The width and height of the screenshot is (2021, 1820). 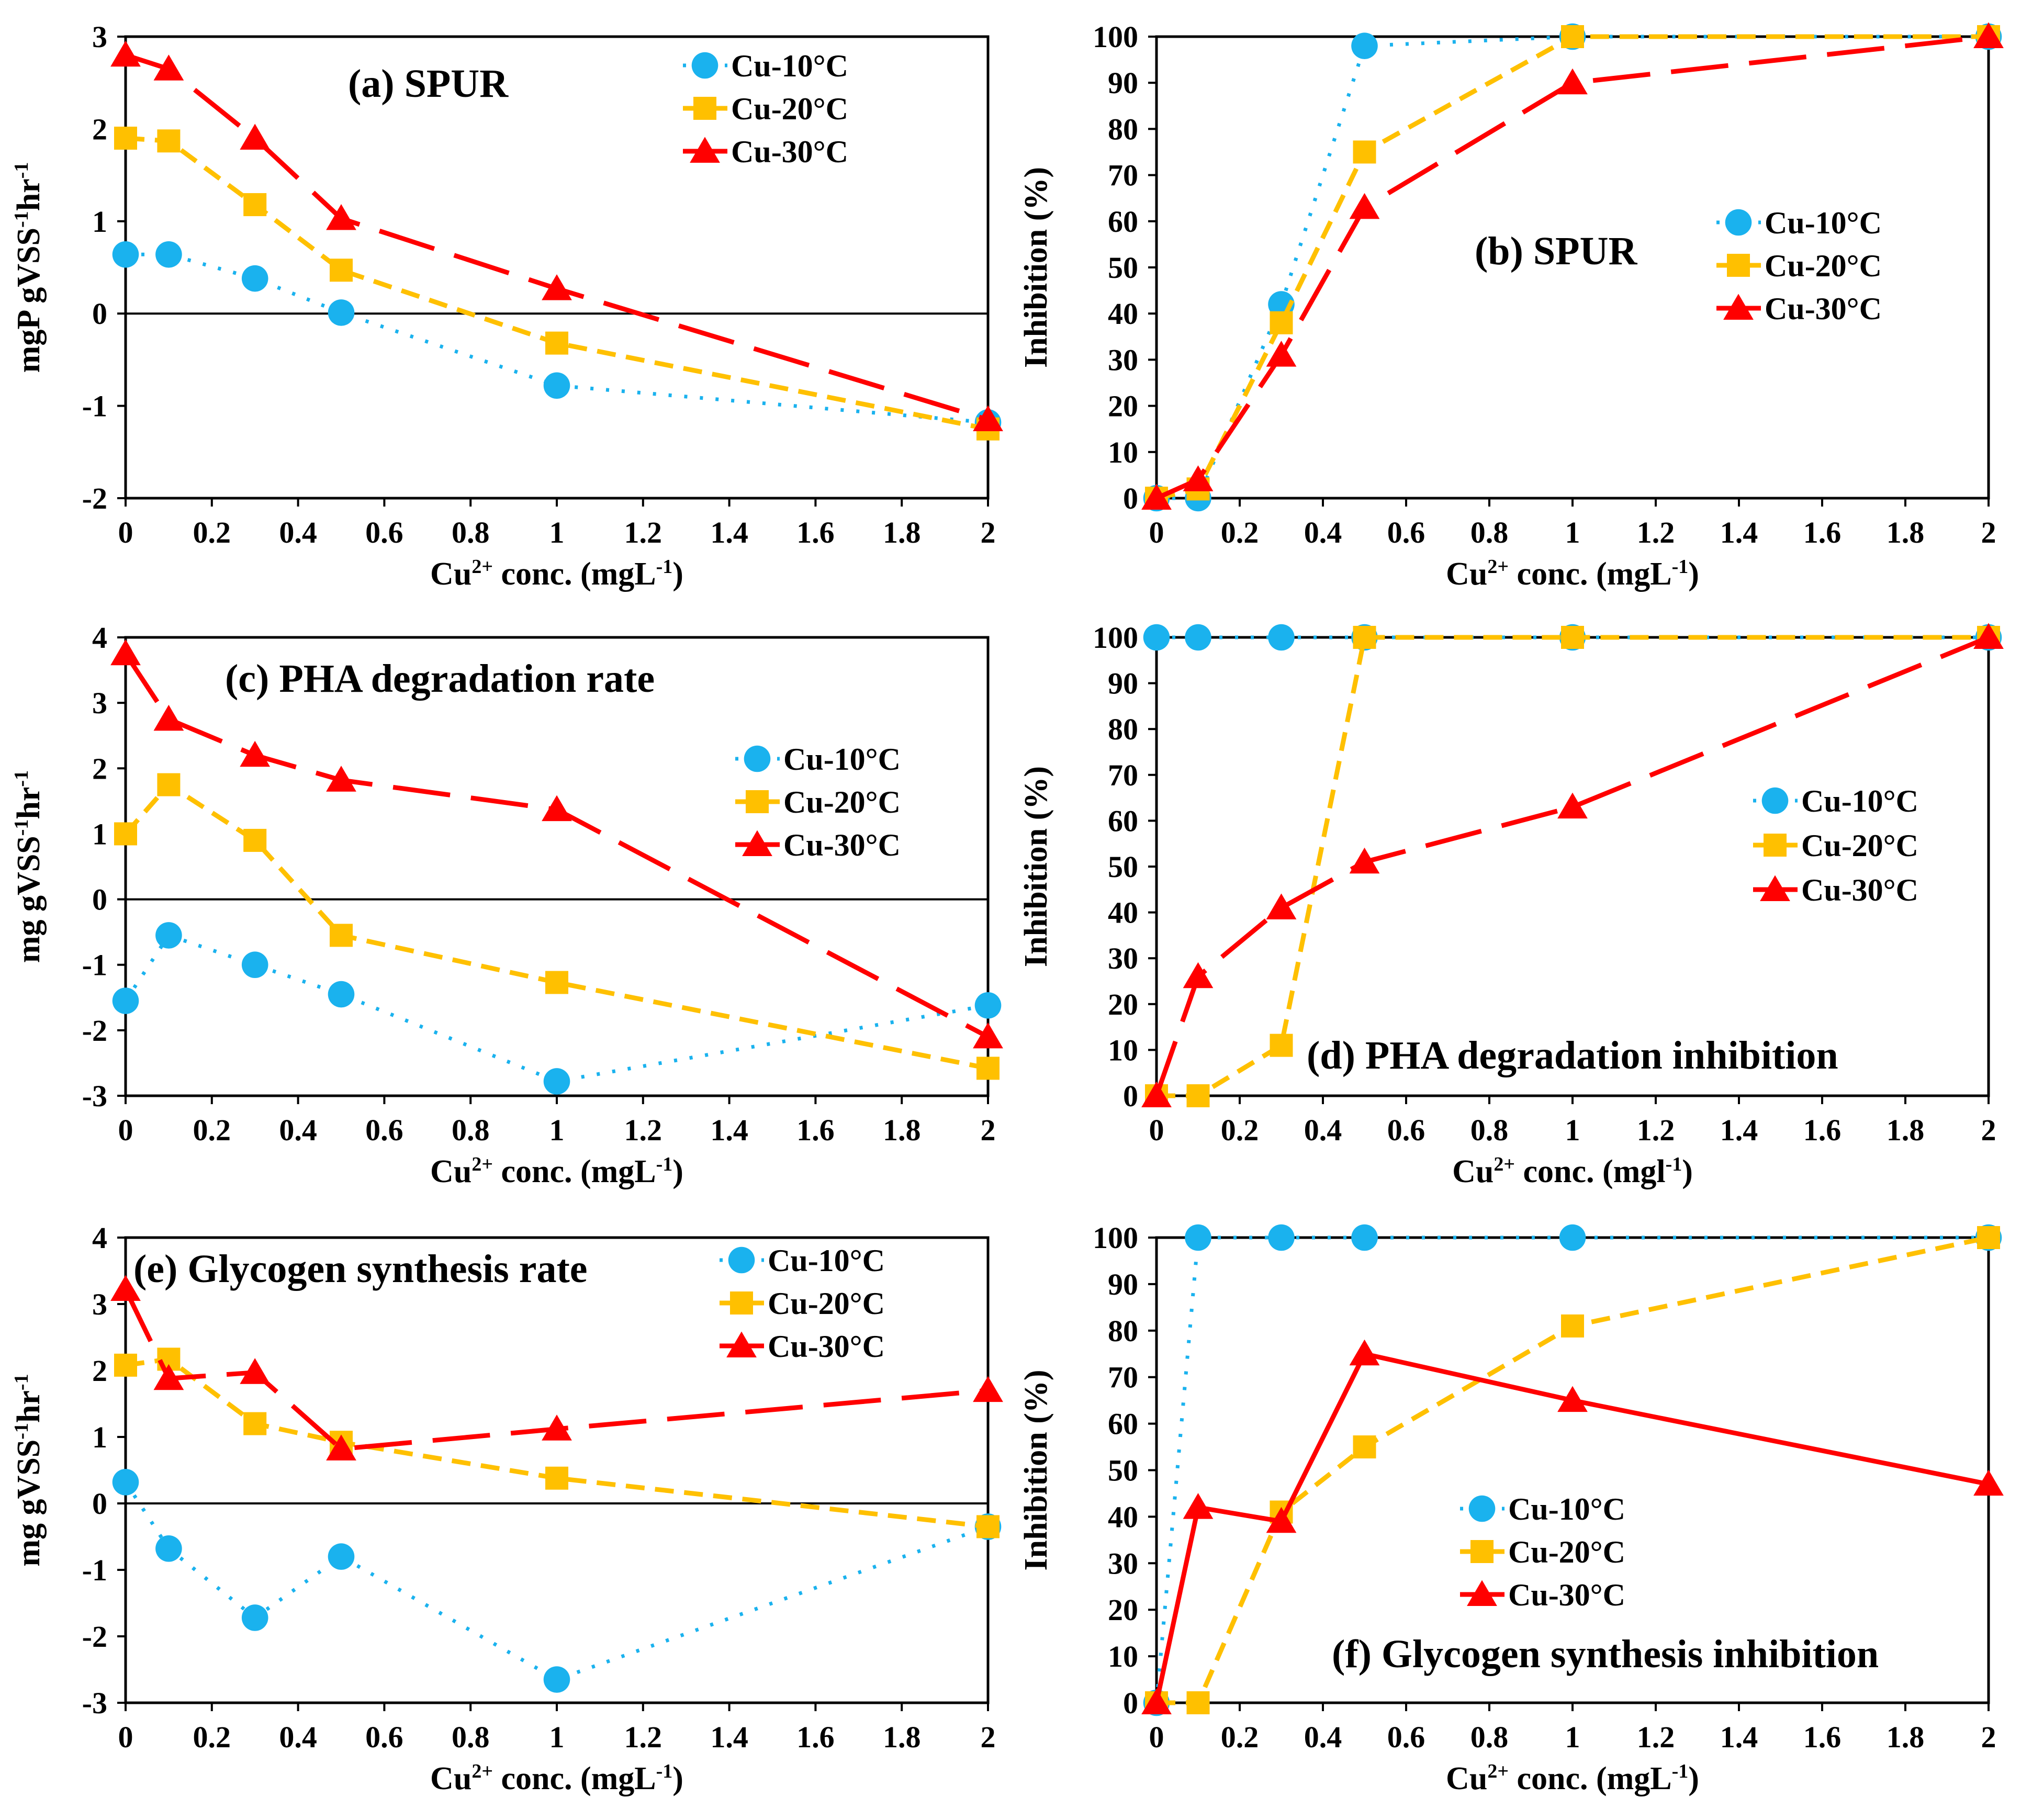 I want to click on panel-title: (f) Glycogen synthesis inhibition, so click(x=1605, y=1654).